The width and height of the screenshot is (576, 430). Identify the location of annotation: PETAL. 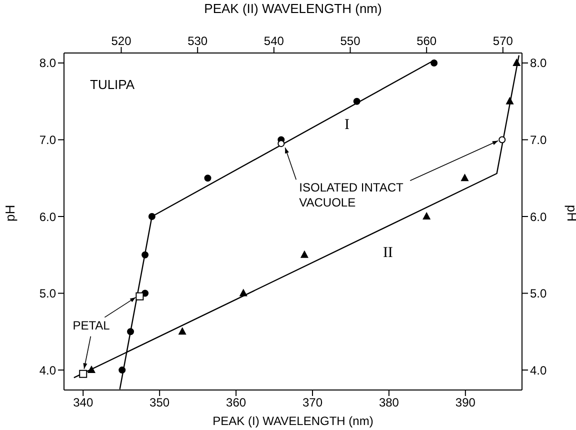
(91, 325).